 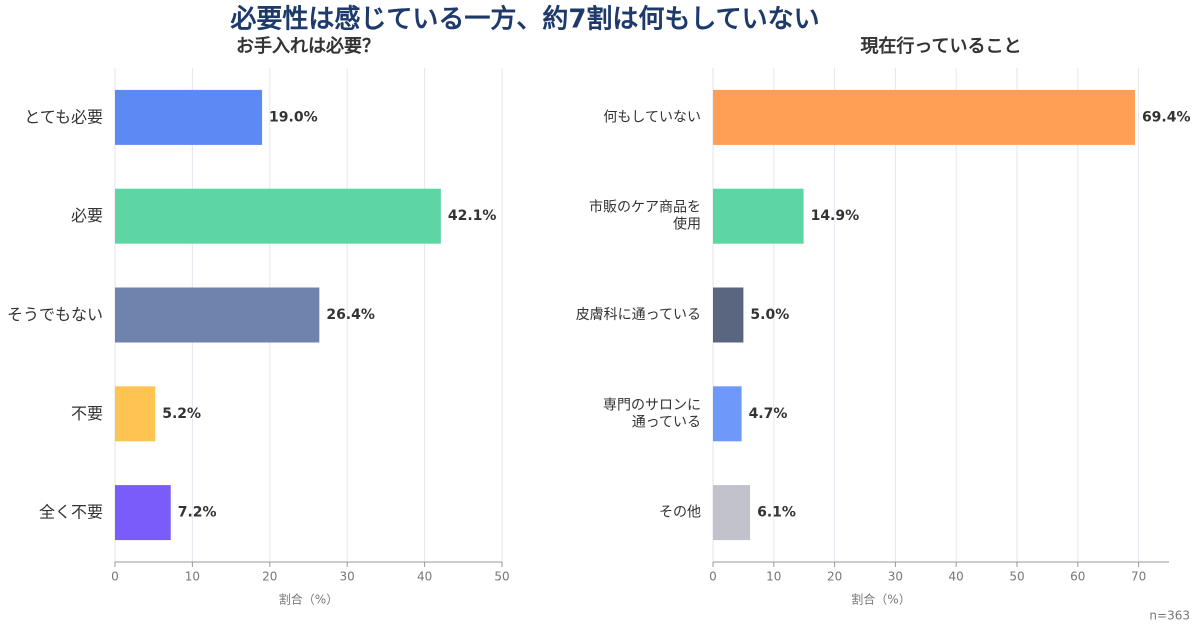 I want to click on category-label: とても必要, so click(x=63, y=116).